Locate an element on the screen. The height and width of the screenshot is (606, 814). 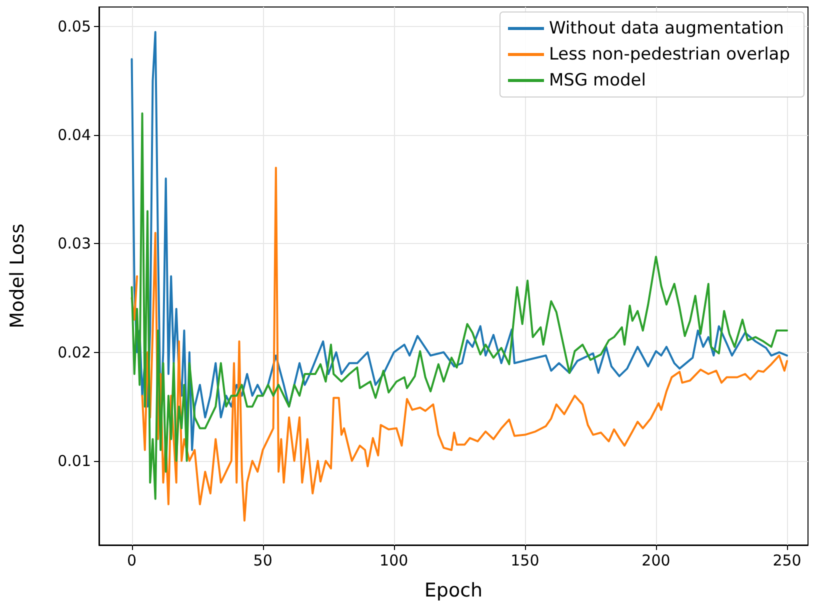
y-tick-label: 0.04 is located at coordinates (74, 135).